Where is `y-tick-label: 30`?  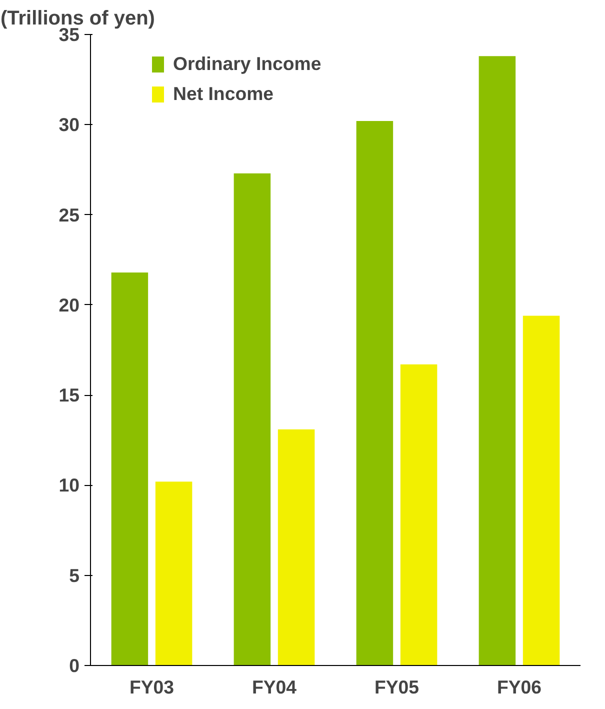 y-tick-label: 30 is located at coordinates (69, 125).